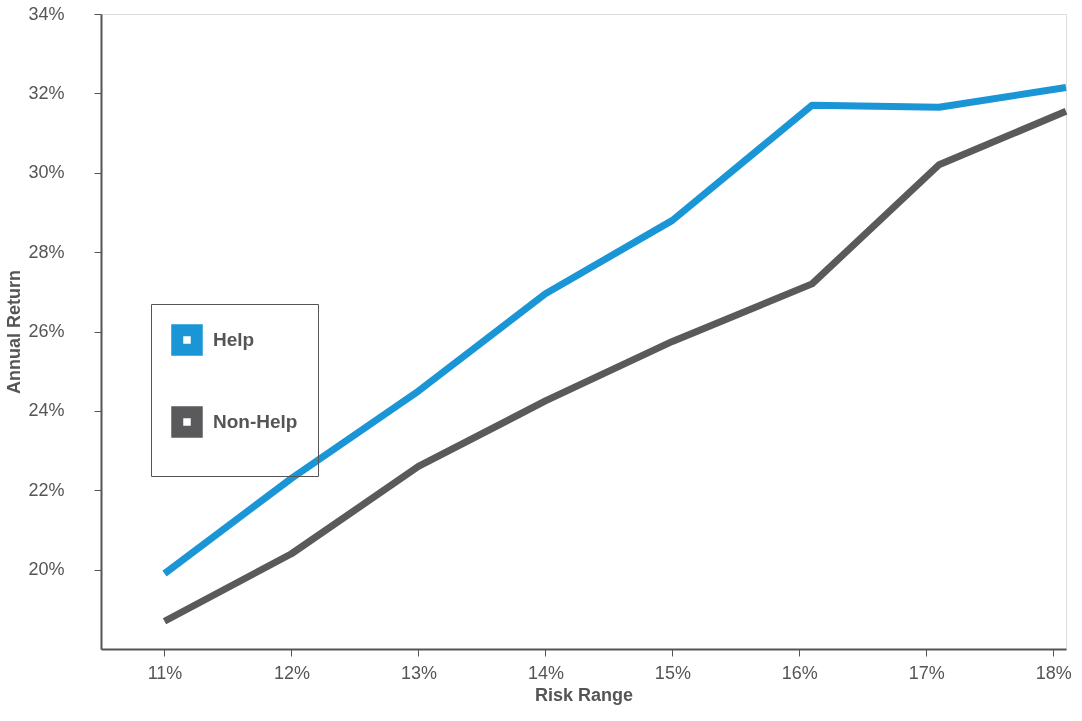  I want to click on y-tick-label: 20%, so click(46, 569).